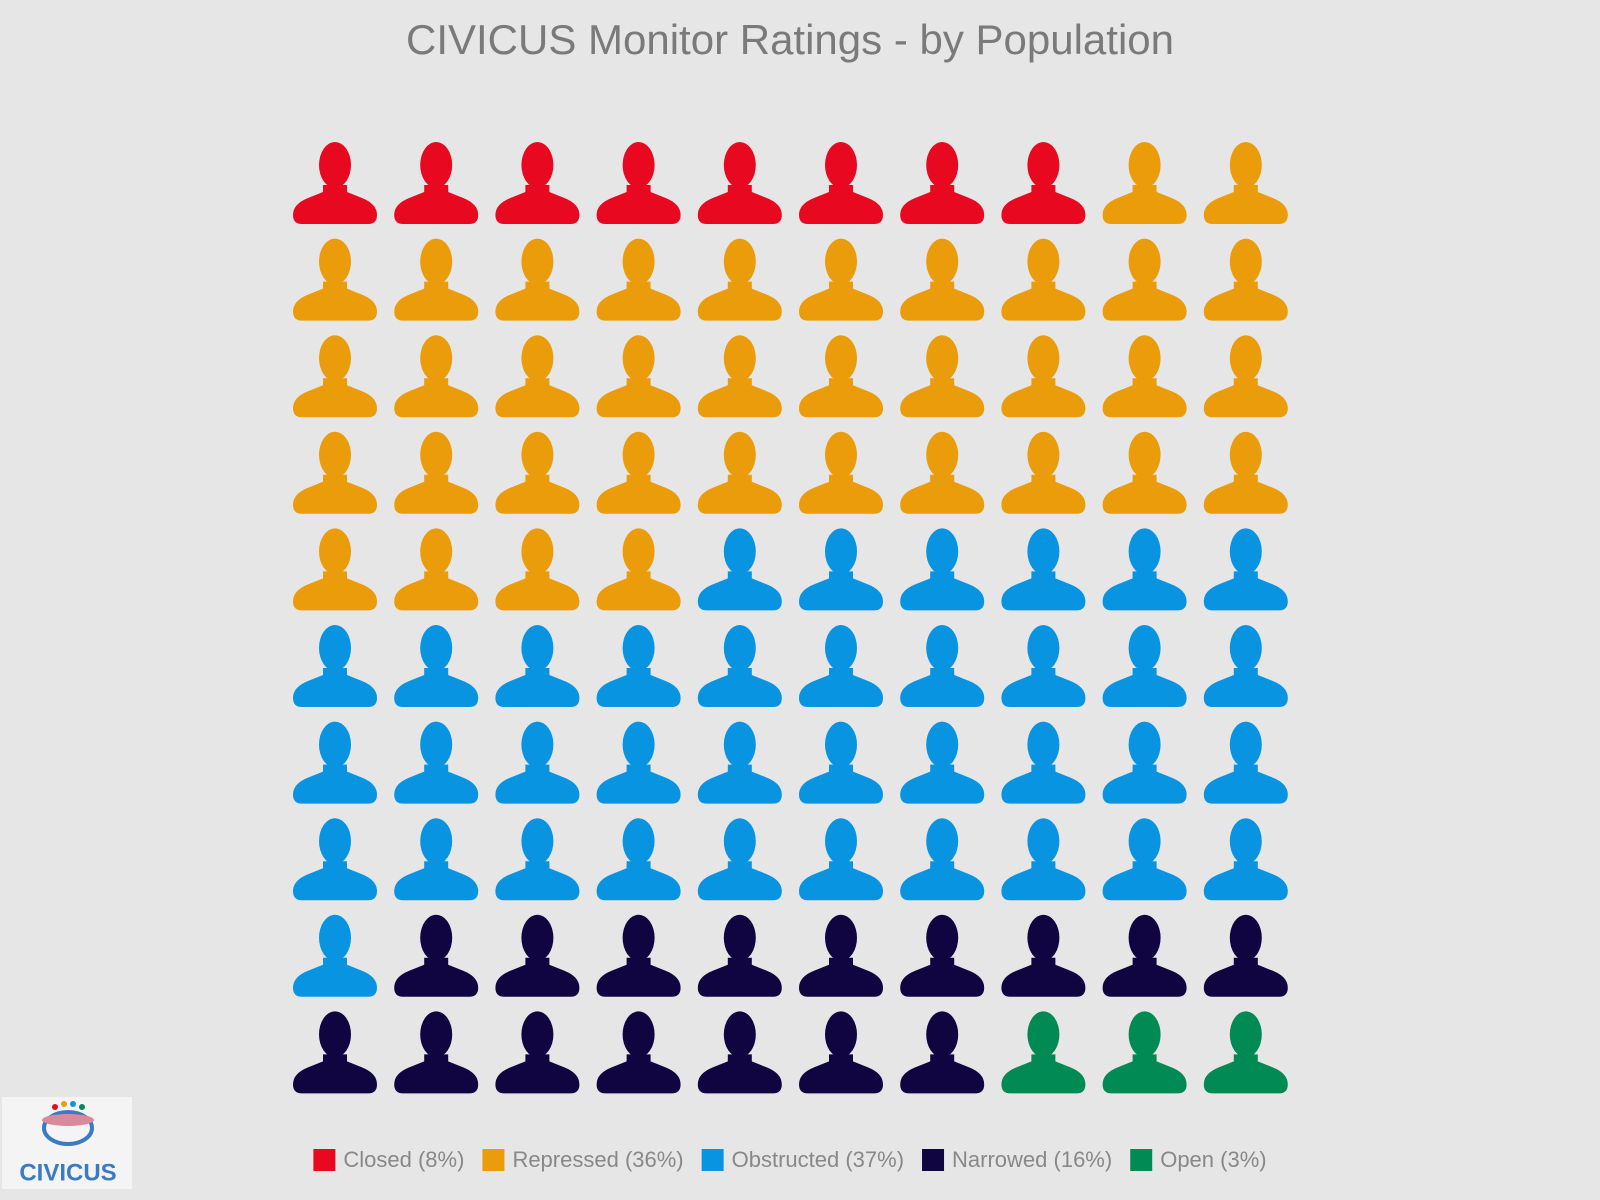 The height and width of the screenshot is (1200, 1600). What do you see at coordinates (68, 1128) in the screenshot?
I see `logo-ring` at bounding box center [68, 1128].